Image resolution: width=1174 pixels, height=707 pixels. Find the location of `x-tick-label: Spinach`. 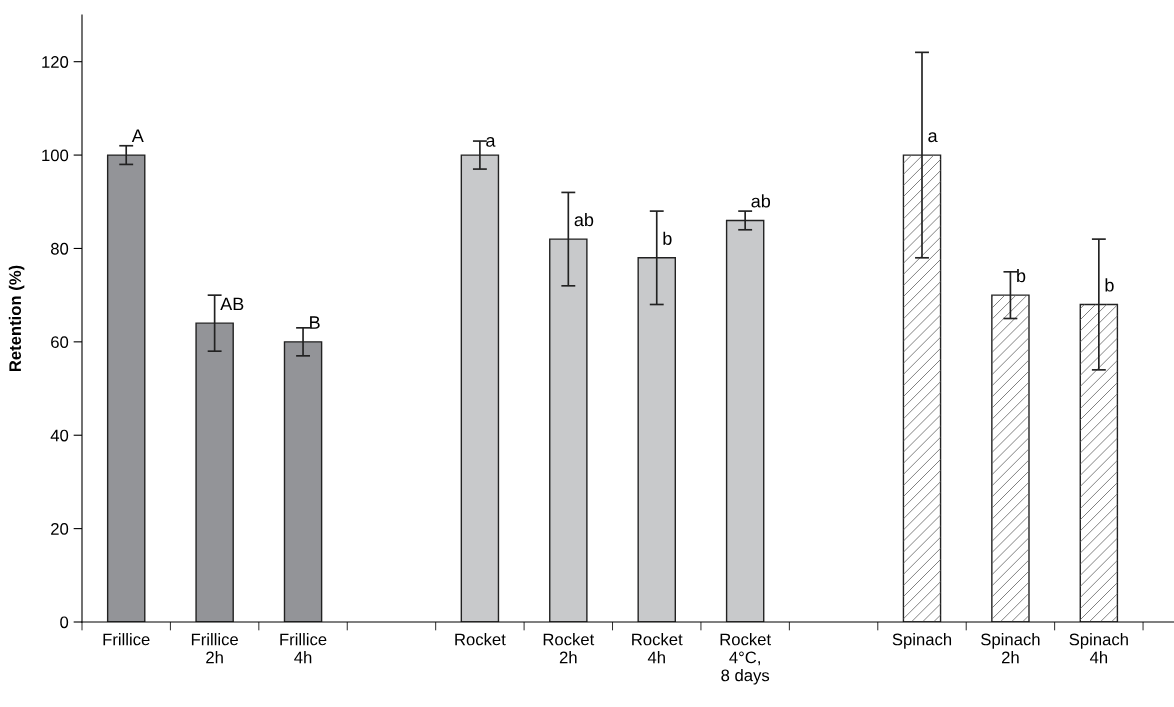

x-tick-label: Spinach is located at coordinates (922, 641).